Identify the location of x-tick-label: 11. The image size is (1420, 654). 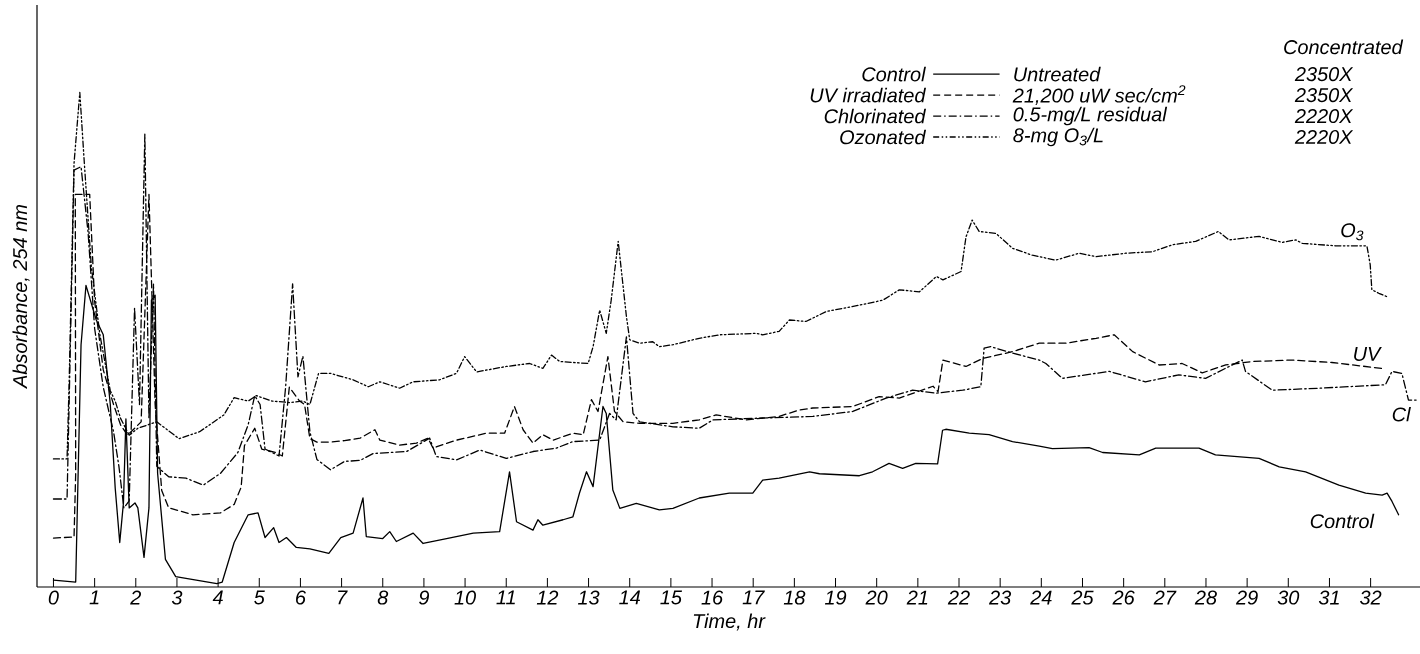
(505, 597).